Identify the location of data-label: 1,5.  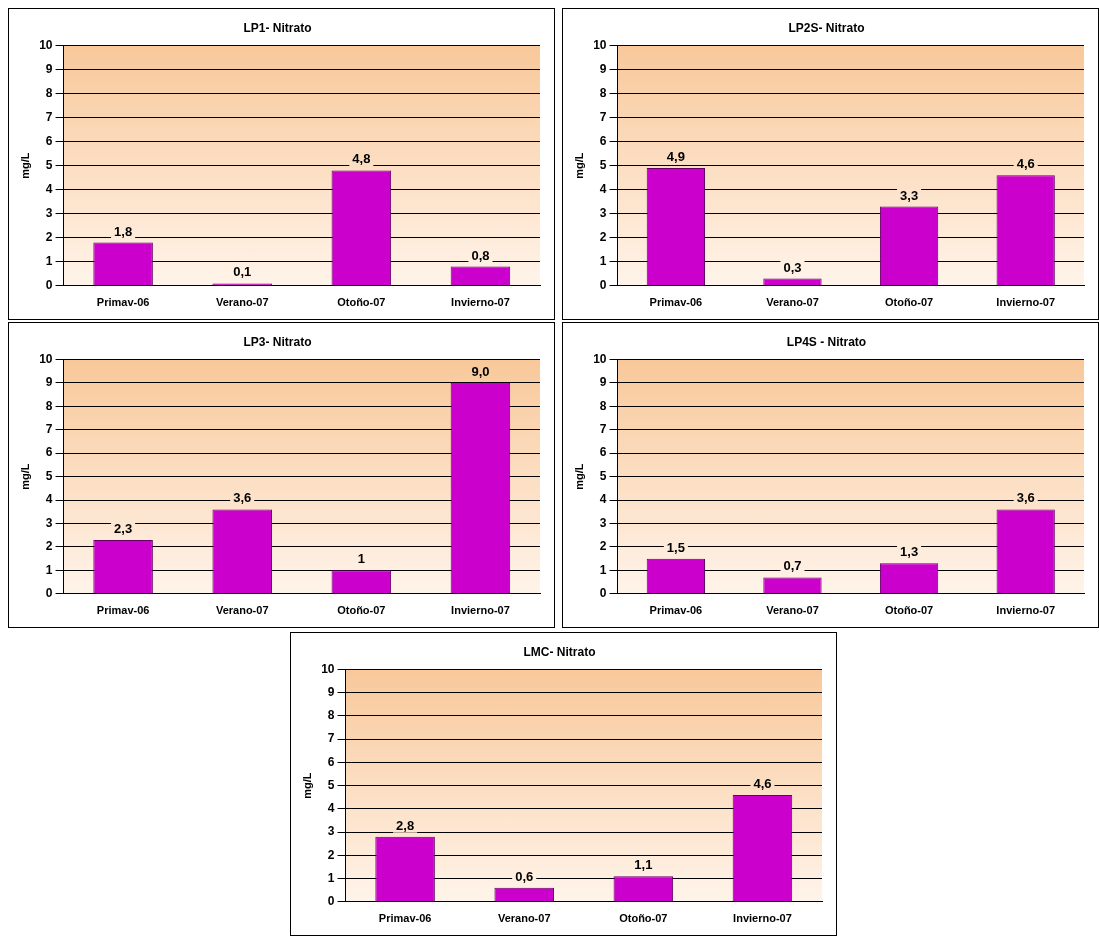
(675, 547).